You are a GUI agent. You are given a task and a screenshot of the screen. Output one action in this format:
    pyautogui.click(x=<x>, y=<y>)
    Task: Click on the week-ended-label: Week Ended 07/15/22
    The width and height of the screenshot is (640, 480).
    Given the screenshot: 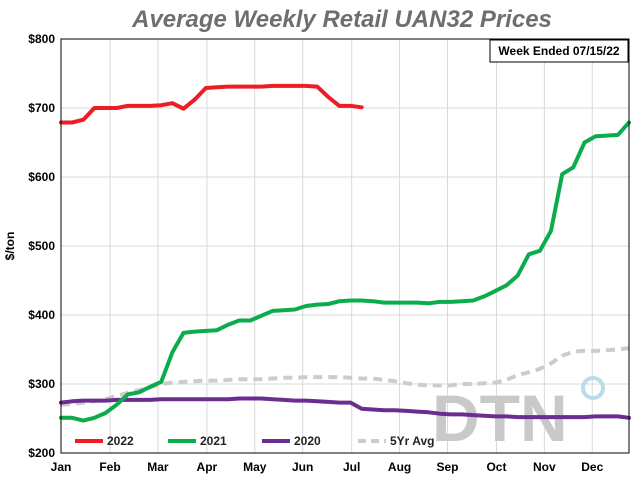 What is the action you would take?
    pyautogui.click(x=559, y=51)
    